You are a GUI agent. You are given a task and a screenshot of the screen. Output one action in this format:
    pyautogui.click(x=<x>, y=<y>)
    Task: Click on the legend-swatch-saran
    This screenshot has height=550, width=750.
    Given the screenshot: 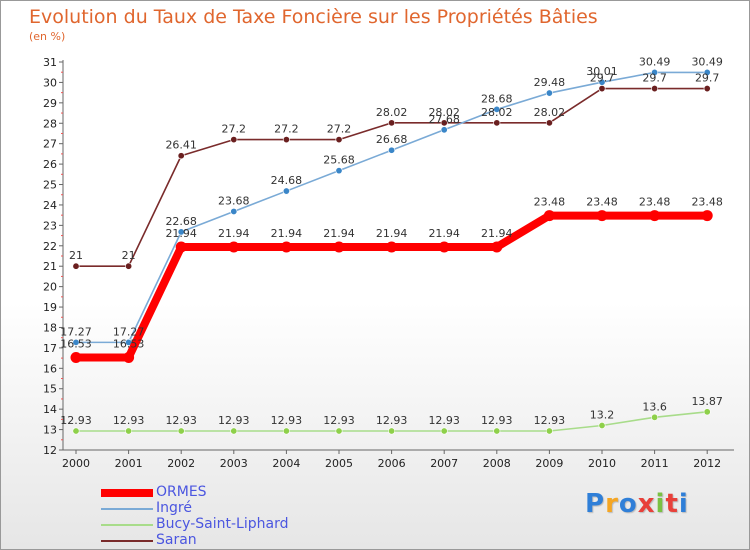 What is the action you would take?
    pyautogui.click(x=127, y=541)
    